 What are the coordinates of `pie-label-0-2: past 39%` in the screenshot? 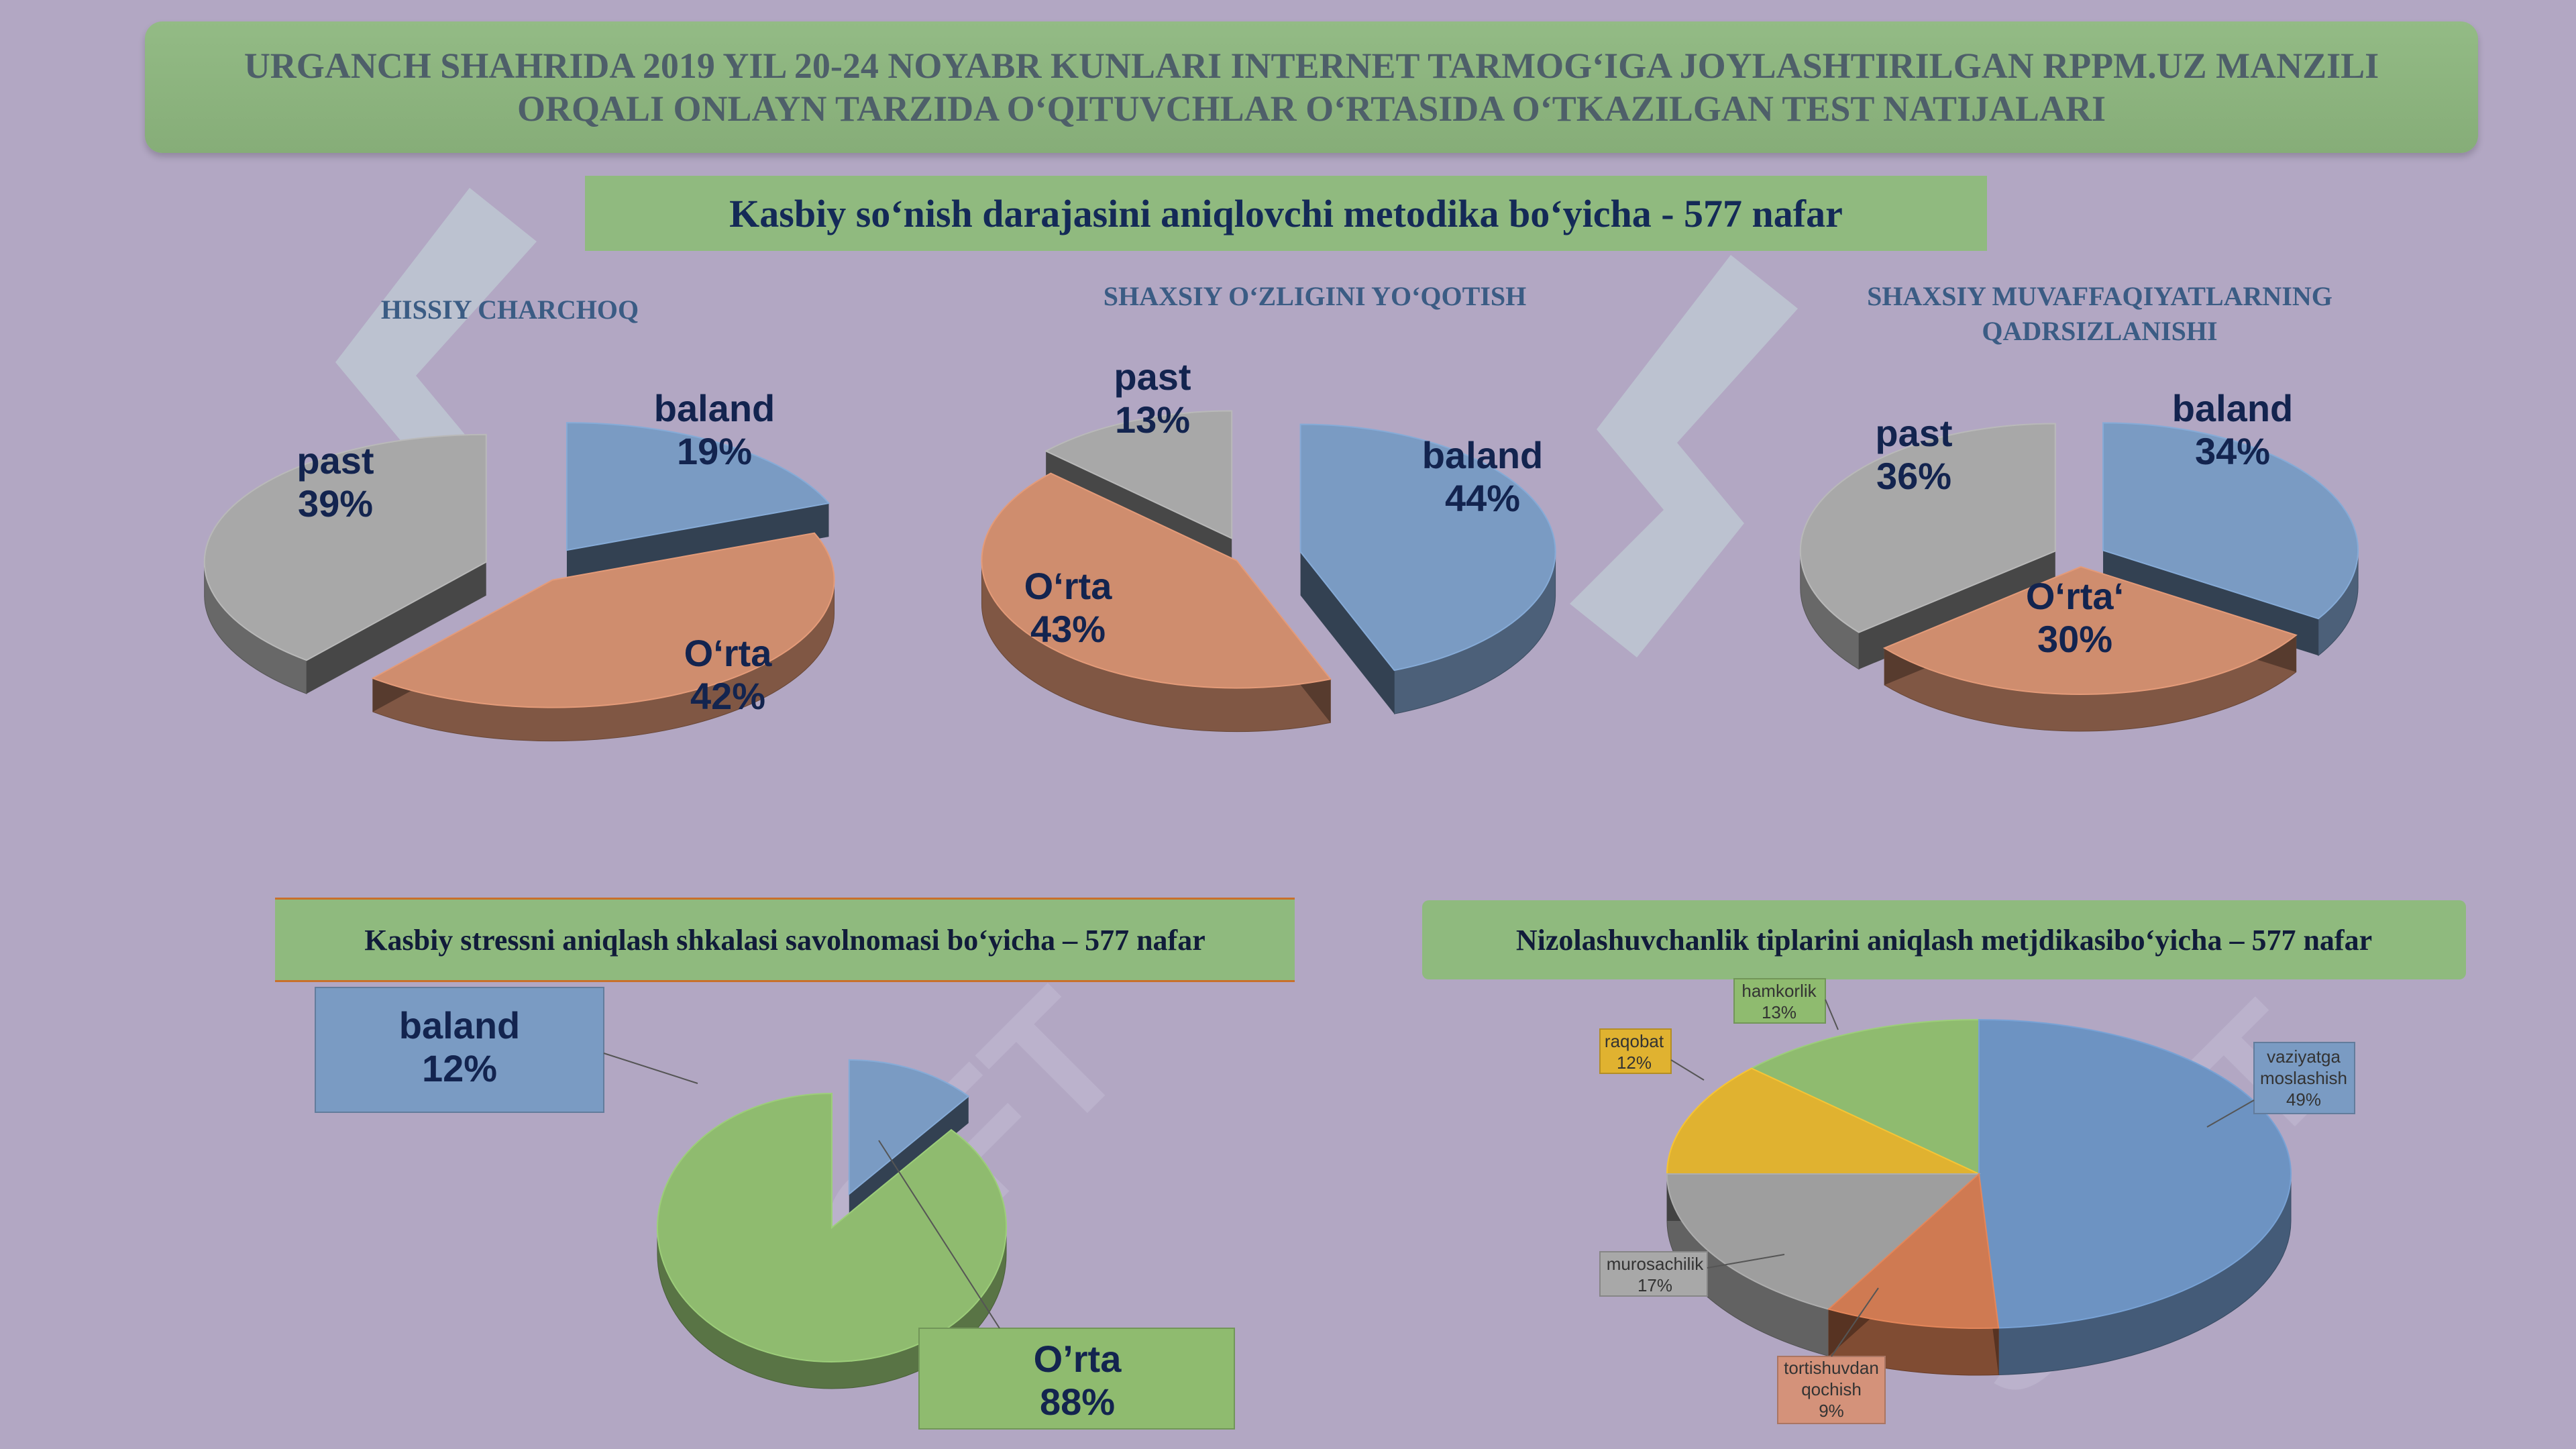 It's located at (335, 482).